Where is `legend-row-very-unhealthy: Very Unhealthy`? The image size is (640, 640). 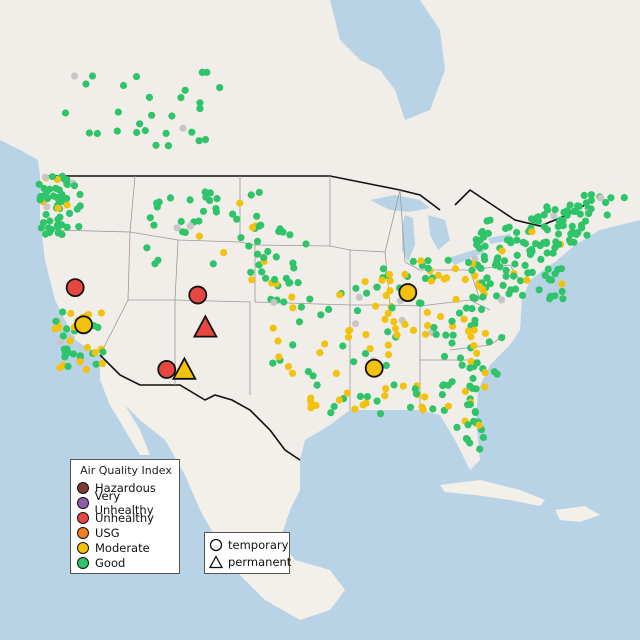 legend-row-very-unhealthy: Very Unhealthy is located at coordinates (128, 503).